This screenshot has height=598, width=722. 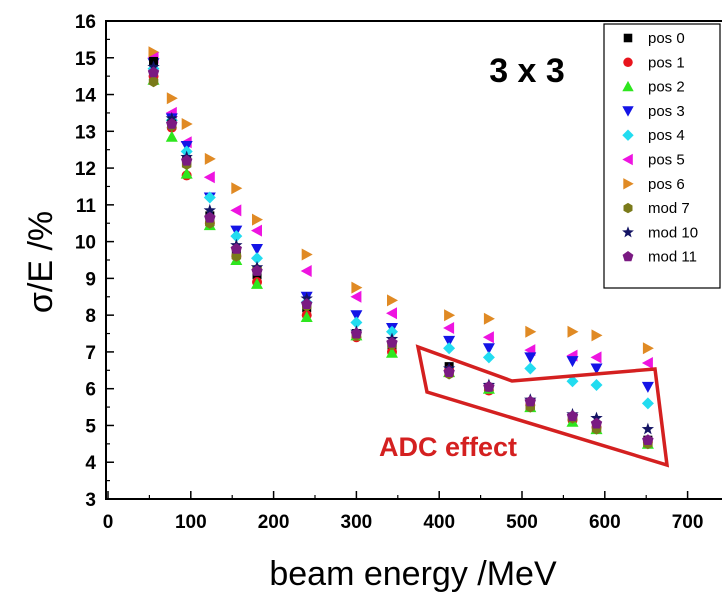 I want to click on x-tick-labels: 0 100 200 300 400 500 600 700, so click(x=403, y=522).